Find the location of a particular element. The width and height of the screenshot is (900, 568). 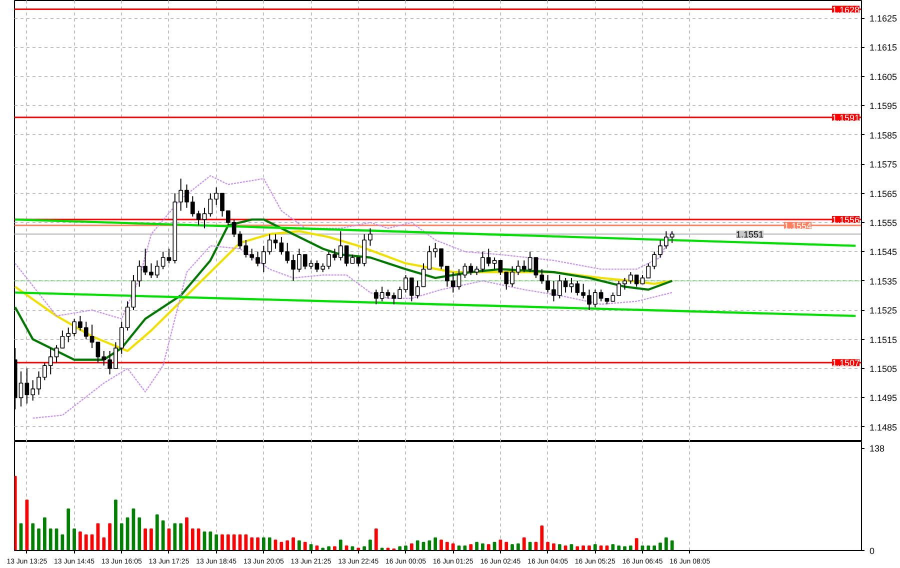

y-tick-label: 1.1595 is located at coordinates (884, 106).